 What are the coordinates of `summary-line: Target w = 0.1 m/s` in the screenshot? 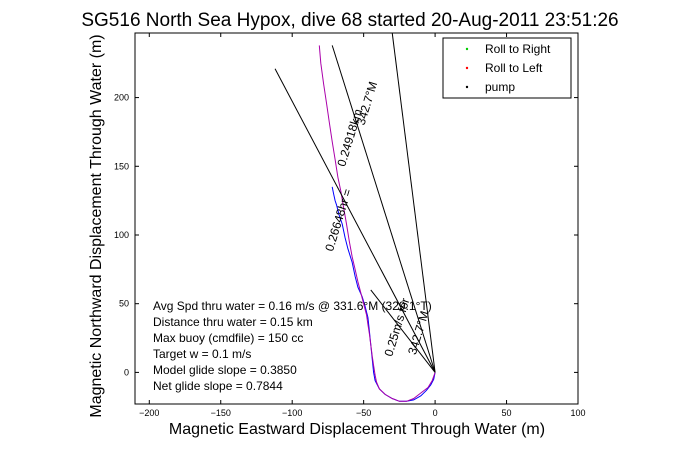 It's located at (202, 354).